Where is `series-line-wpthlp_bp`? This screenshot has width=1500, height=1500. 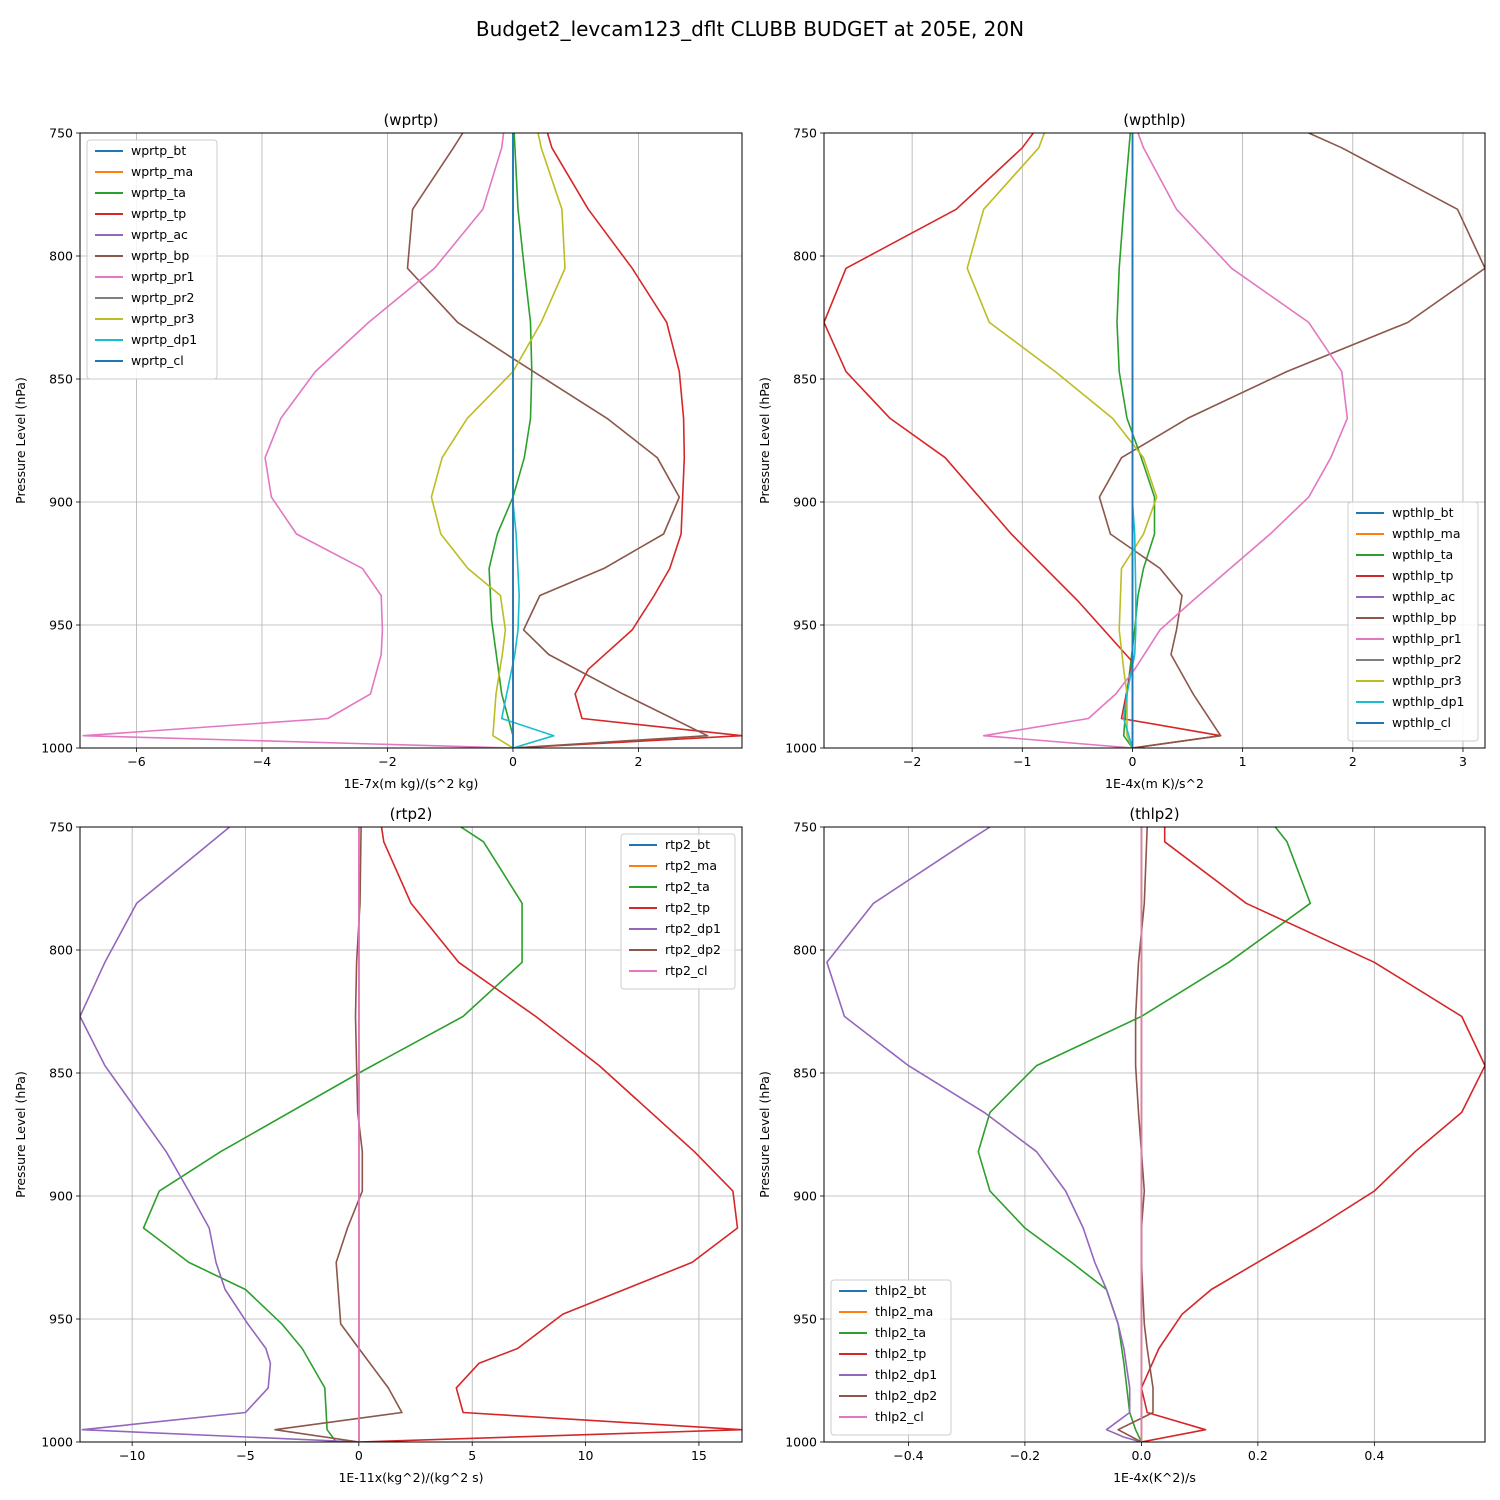 series-line-wpthlp_bp is located at coordinates (1291, 440).